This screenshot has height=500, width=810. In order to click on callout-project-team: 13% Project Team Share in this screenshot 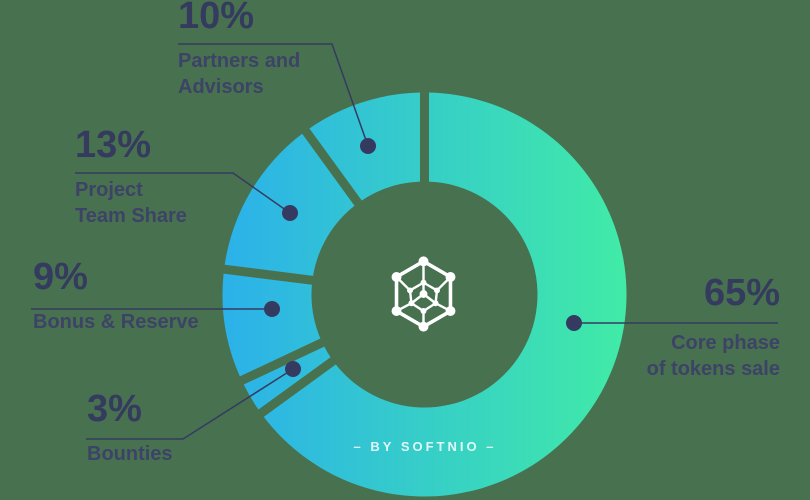, I will do `click(131, 177)`.